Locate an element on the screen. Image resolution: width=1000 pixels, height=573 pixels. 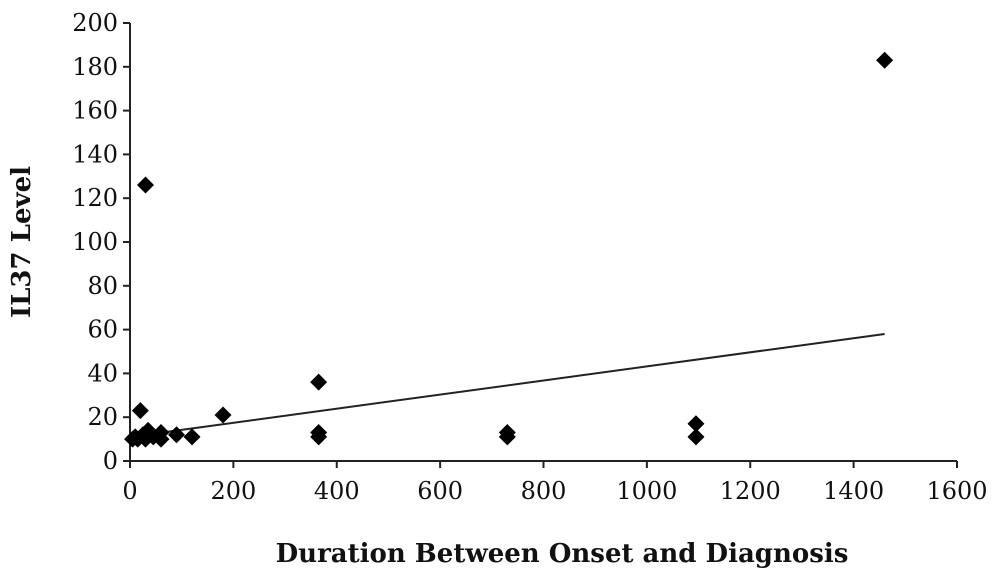
y-tick-label: 40 is located at coordinates (102, 373).